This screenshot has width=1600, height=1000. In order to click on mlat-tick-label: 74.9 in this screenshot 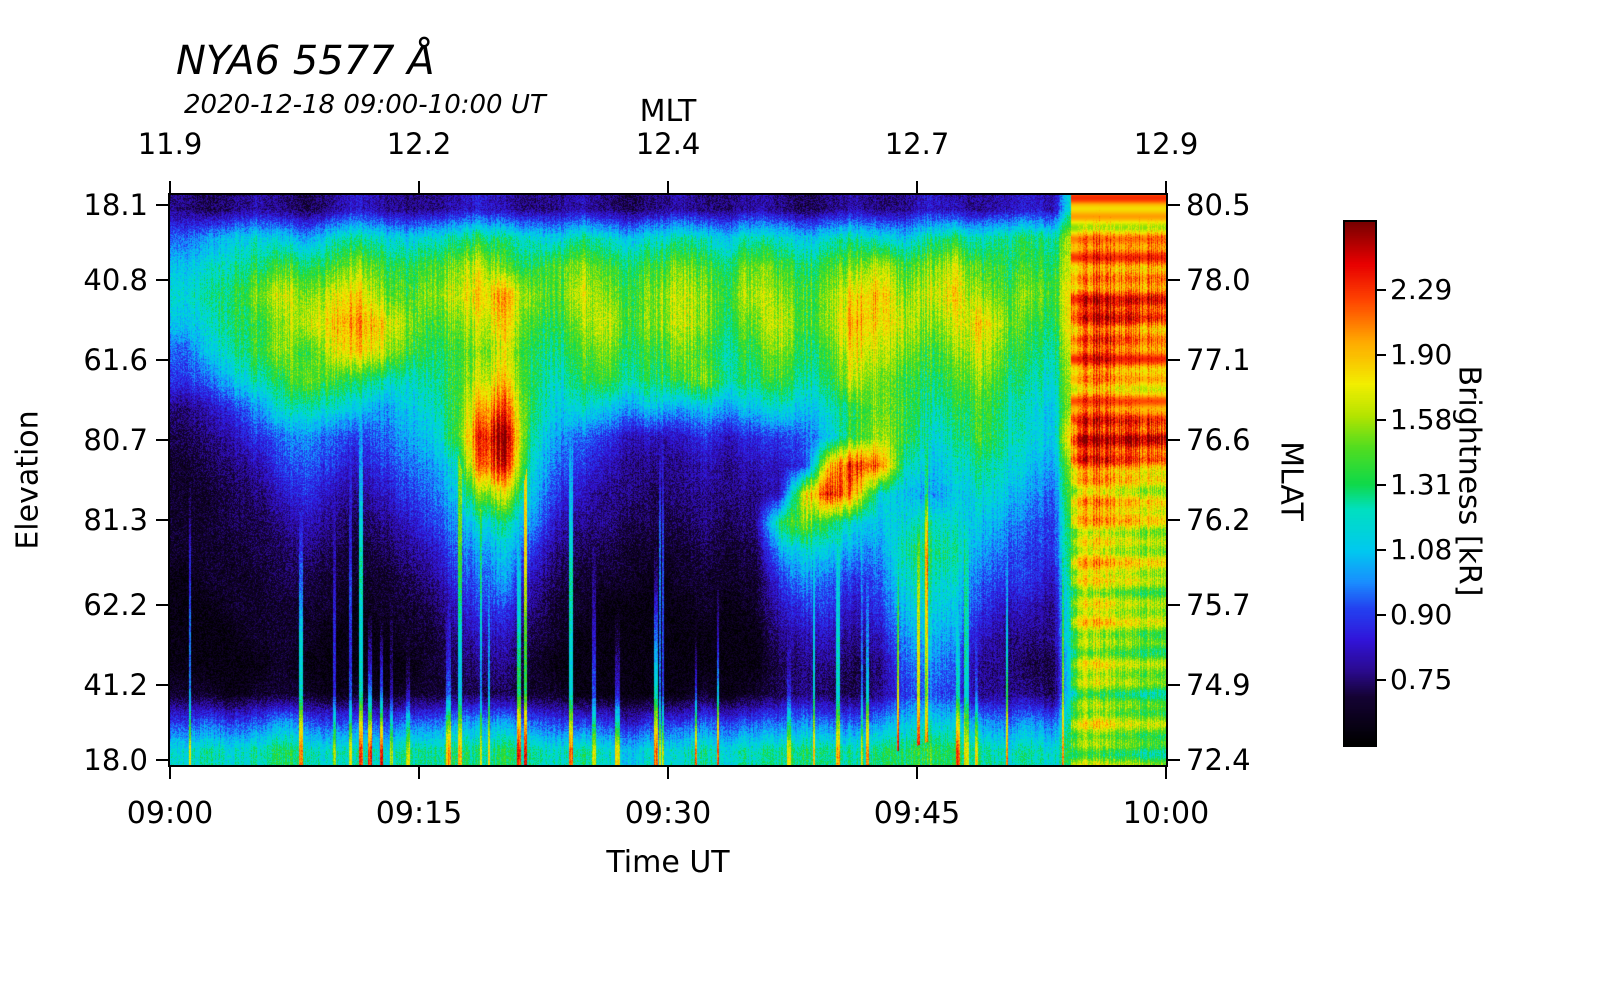, I will do `click(1218, 685)`.